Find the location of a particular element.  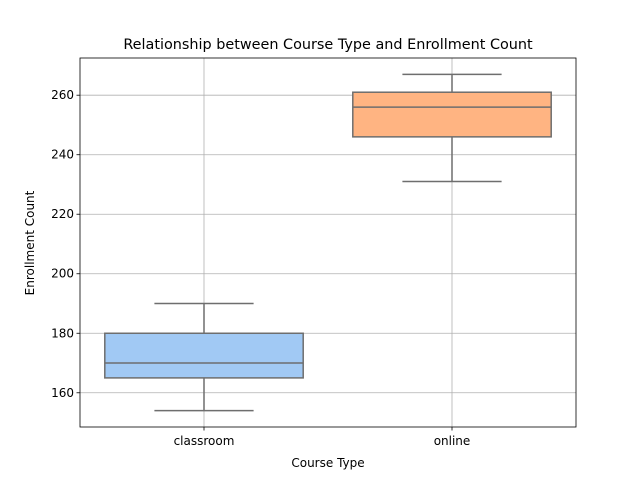

box-online is located at coordinates (452, 128).